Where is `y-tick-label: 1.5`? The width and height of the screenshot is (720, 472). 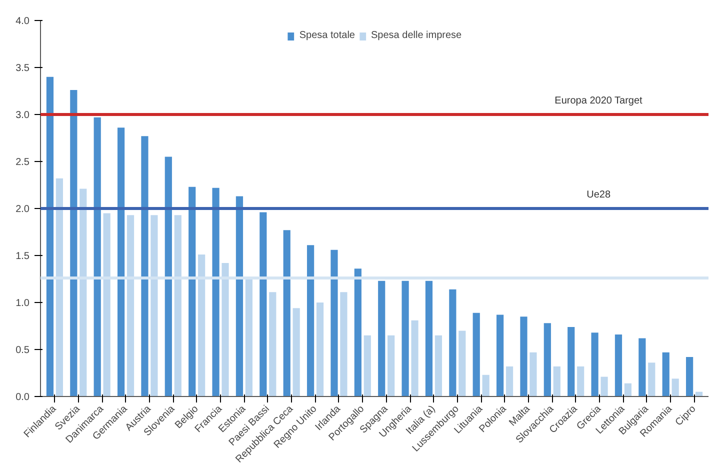
y-tick-label: 1.5 is located at coordinates (23, 256).